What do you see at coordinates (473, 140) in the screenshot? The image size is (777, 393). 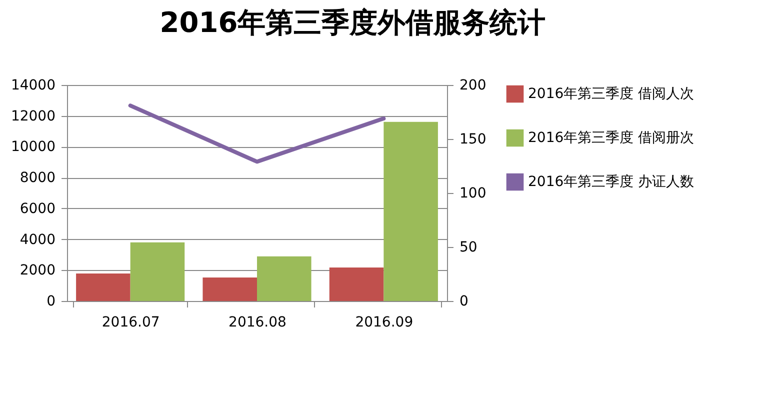 I see `y2-tick-label: 150` at bounding box center [473, 140].